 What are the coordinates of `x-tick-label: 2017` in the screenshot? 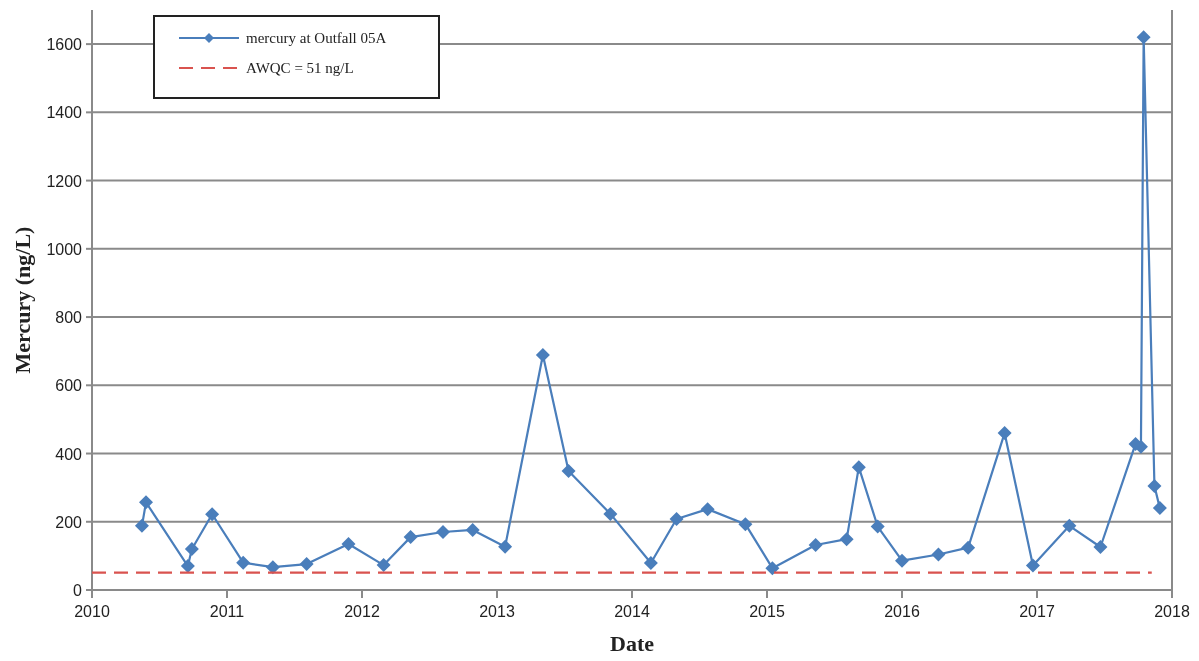 It's located at (1037, 611).